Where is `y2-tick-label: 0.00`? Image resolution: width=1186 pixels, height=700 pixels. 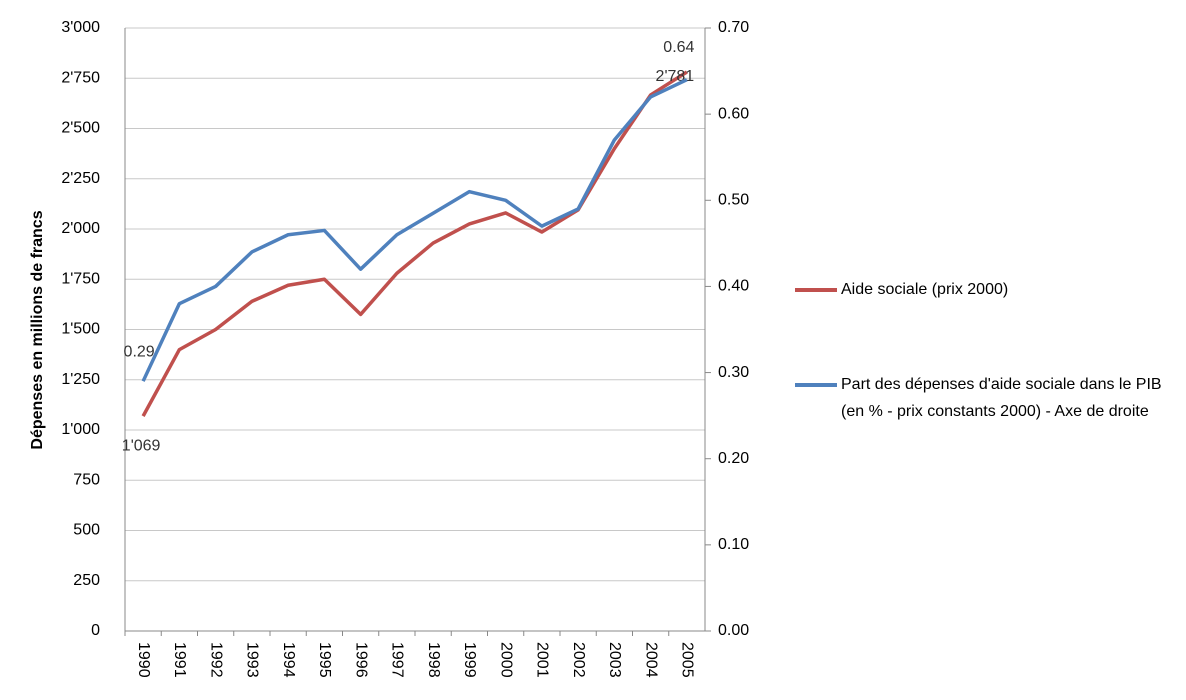
y2-tick-label: 0.00 is located at coordinates (733, 630).